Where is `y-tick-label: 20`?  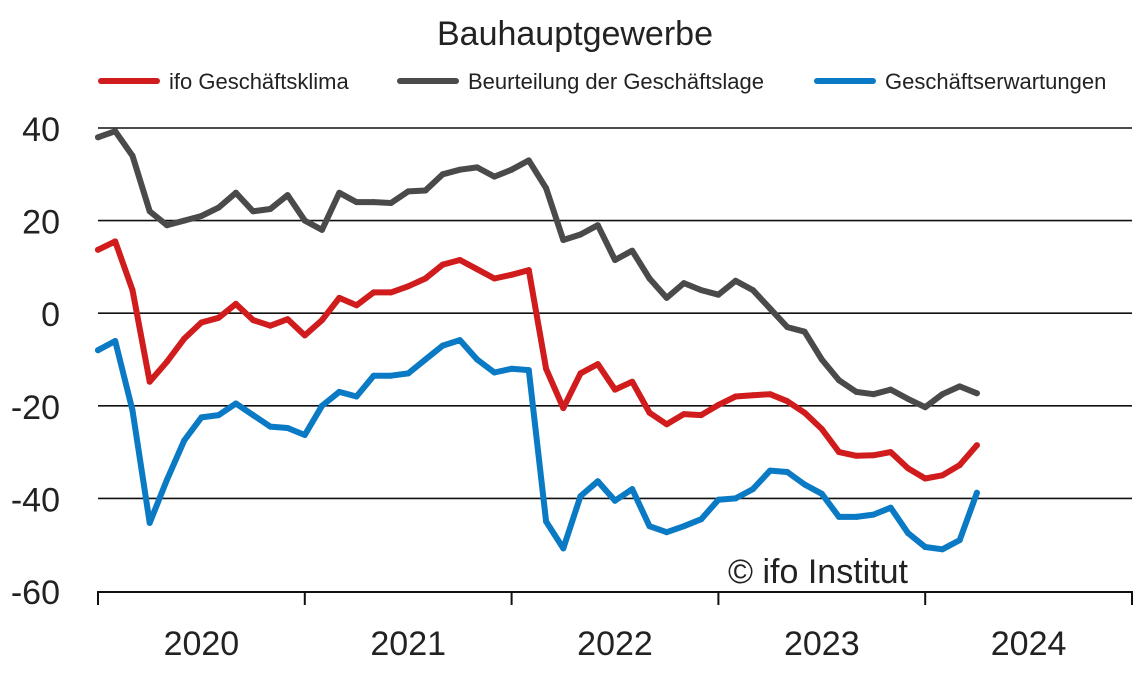 y-tick-label: 20 is located at coordinates (41, 223).